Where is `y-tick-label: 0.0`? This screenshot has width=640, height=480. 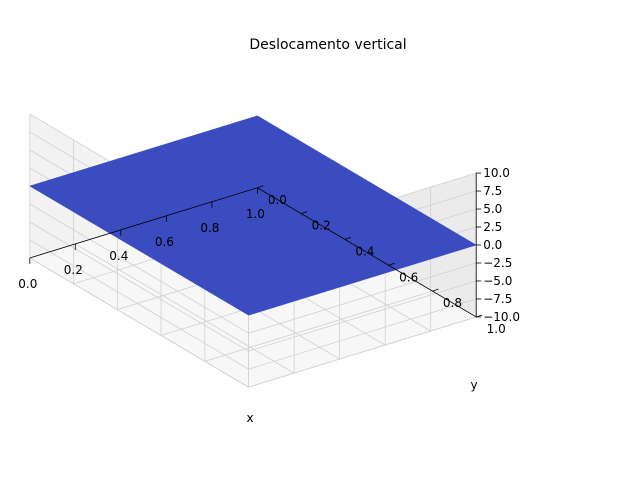 y-tick-label: 0.0 is located at coordinates (277, 200).